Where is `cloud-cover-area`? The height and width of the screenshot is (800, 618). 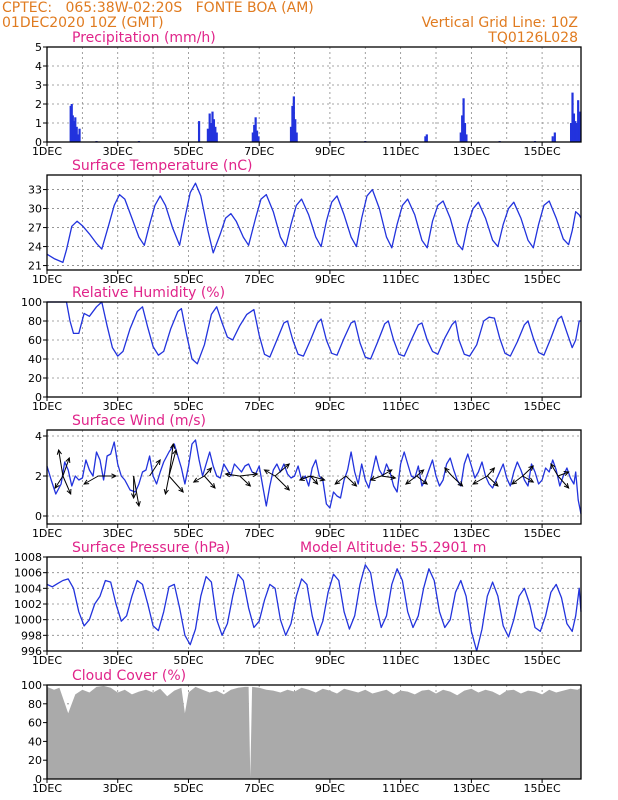
cloud-cover-area is located at coordinates (314, 732).